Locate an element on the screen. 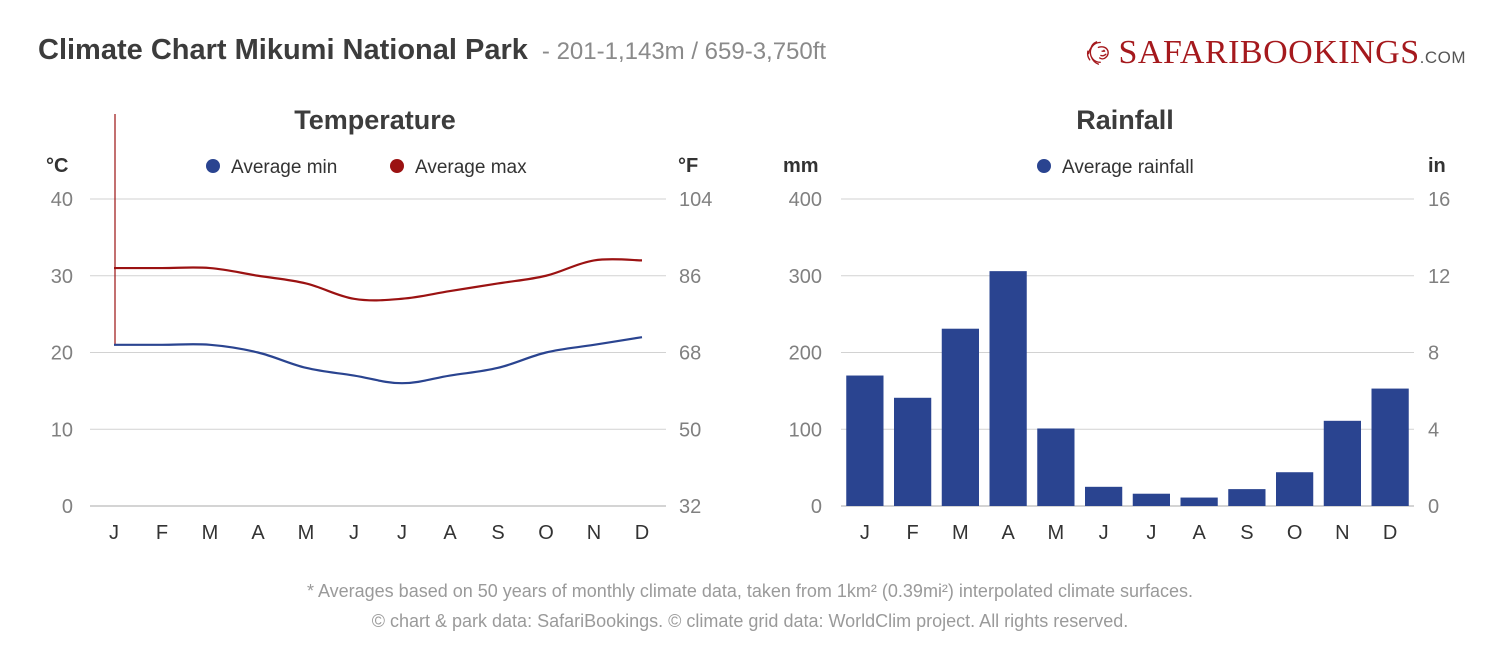 The height and width of the screenshot is (652, 1500). average-min-line is located at coordinates (378, 360).